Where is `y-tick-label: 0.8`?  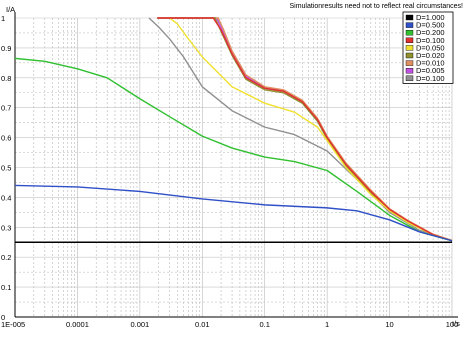 y-tick-label: 0.8 is located at coordinates (6, 78).